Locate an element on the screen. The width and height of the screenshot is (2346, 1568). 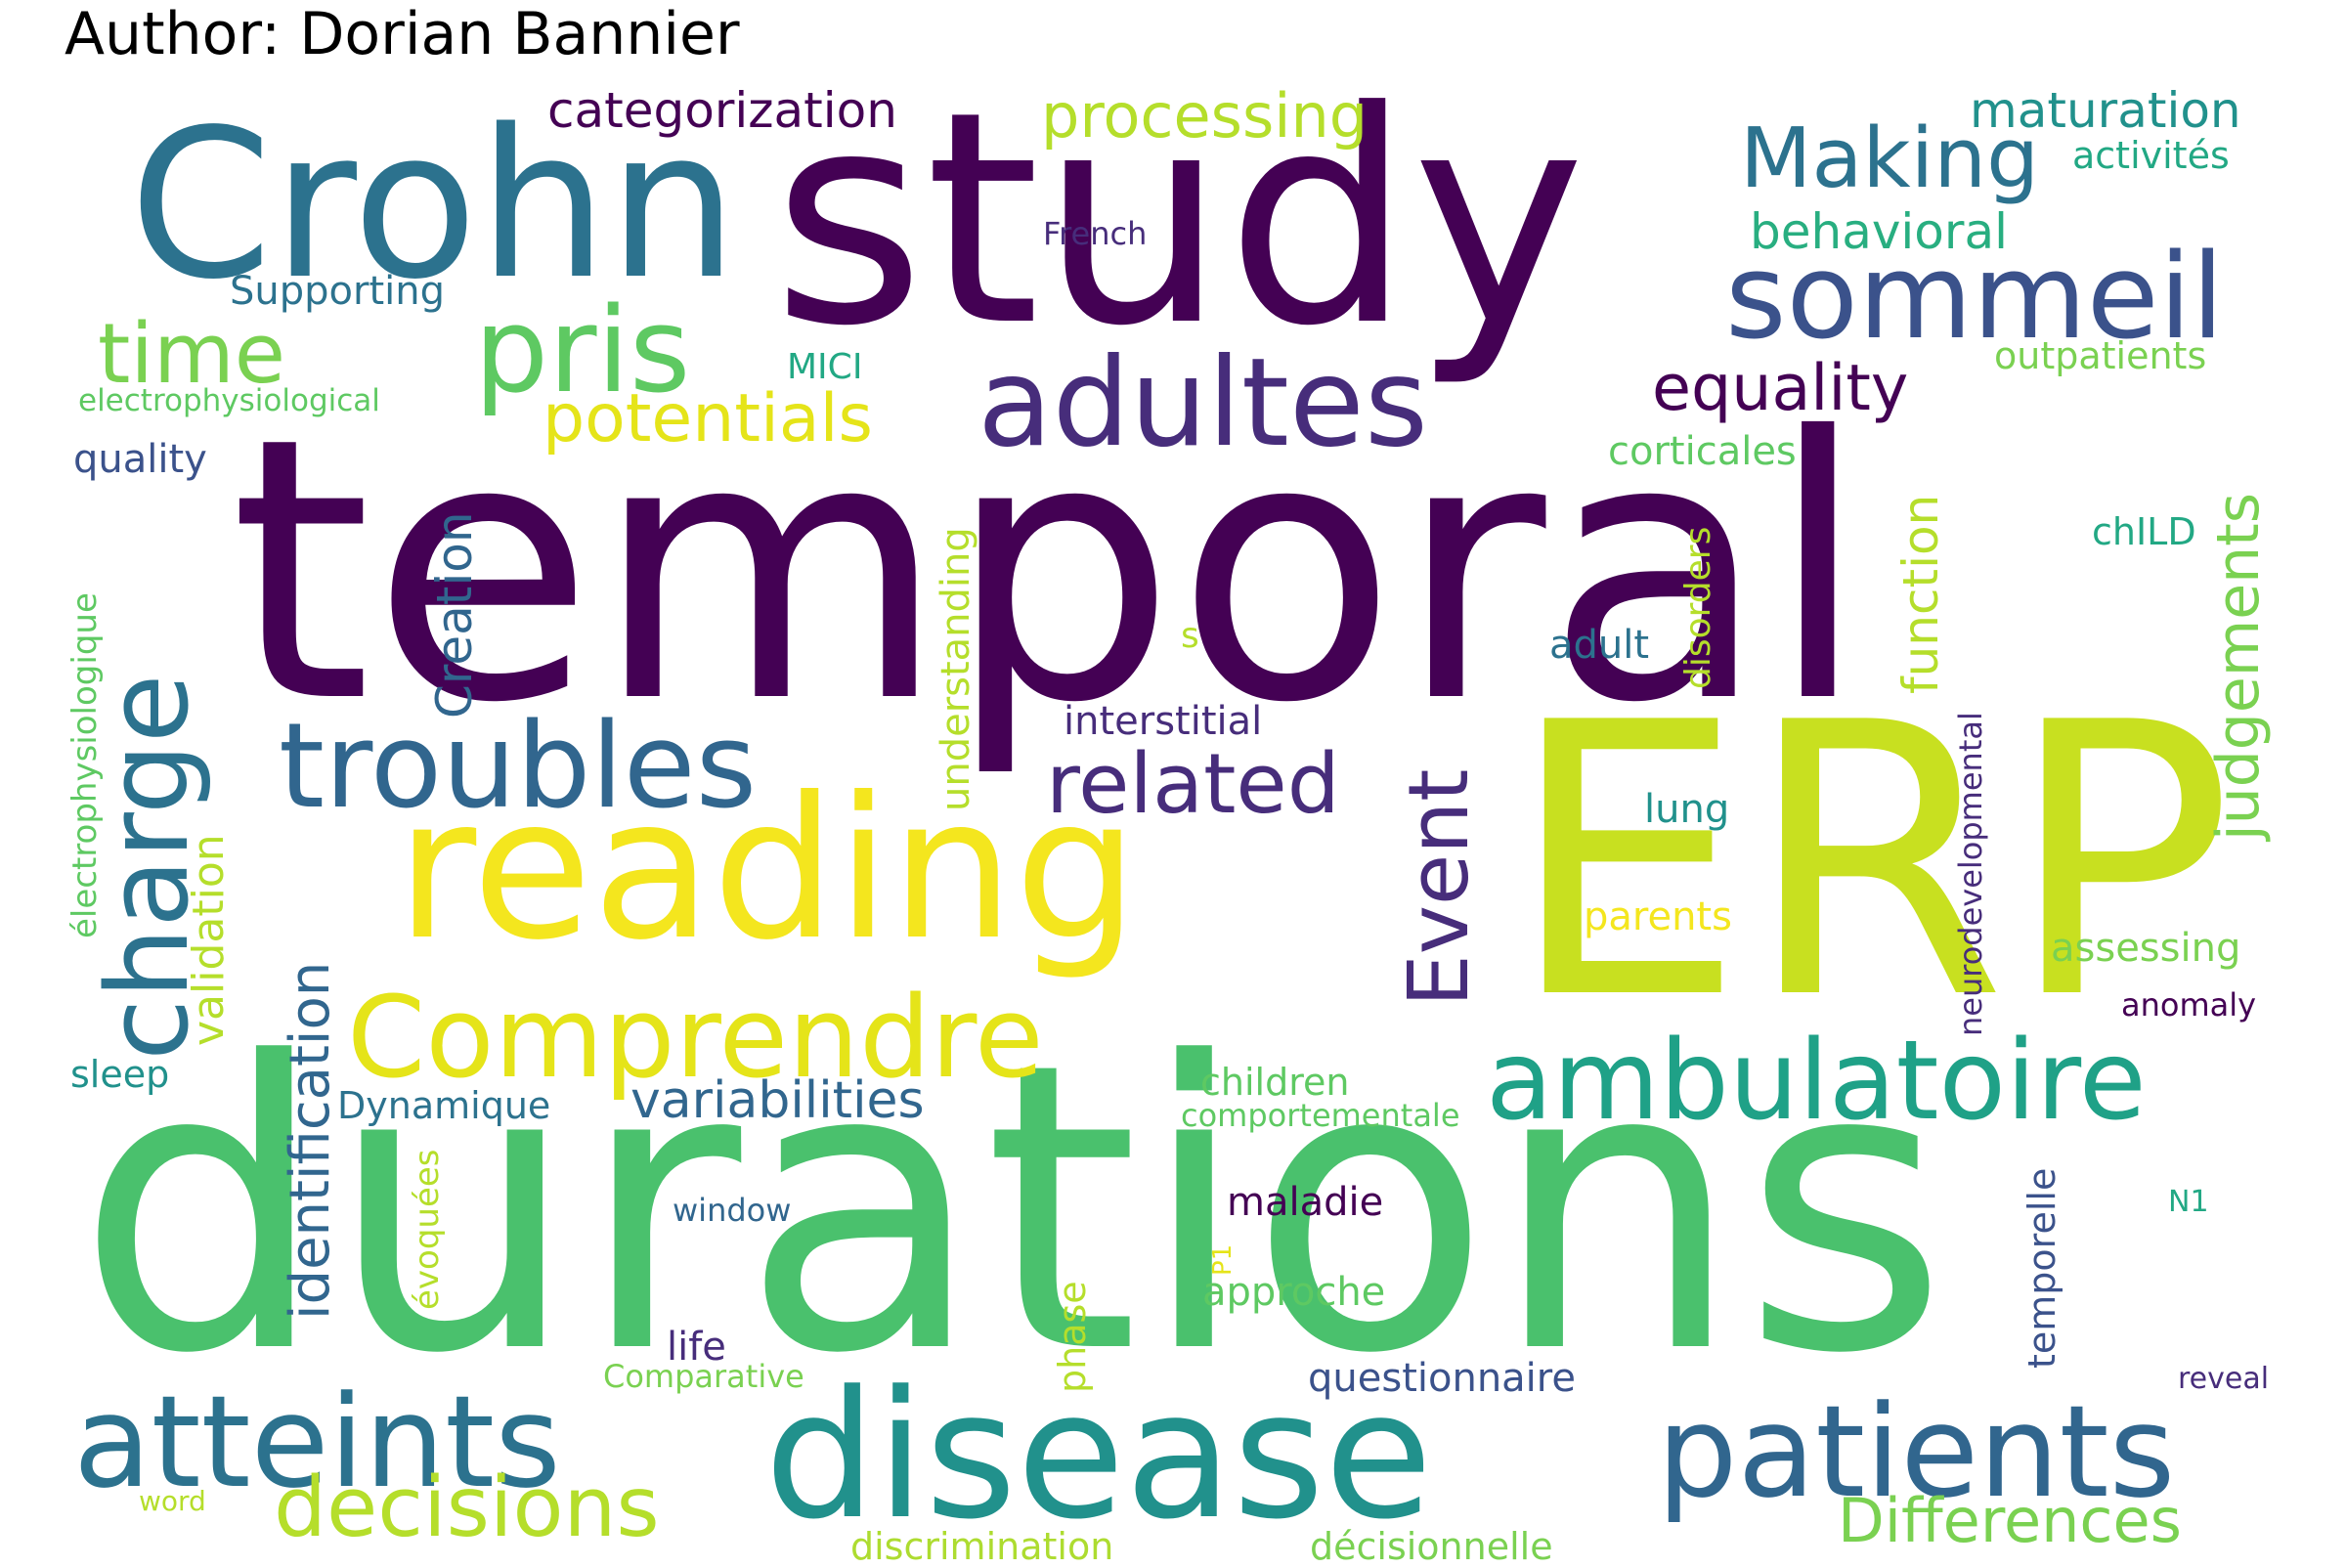
word-neurodevelopmental: neurodevelopmental is located at coordinates (1970, 874).